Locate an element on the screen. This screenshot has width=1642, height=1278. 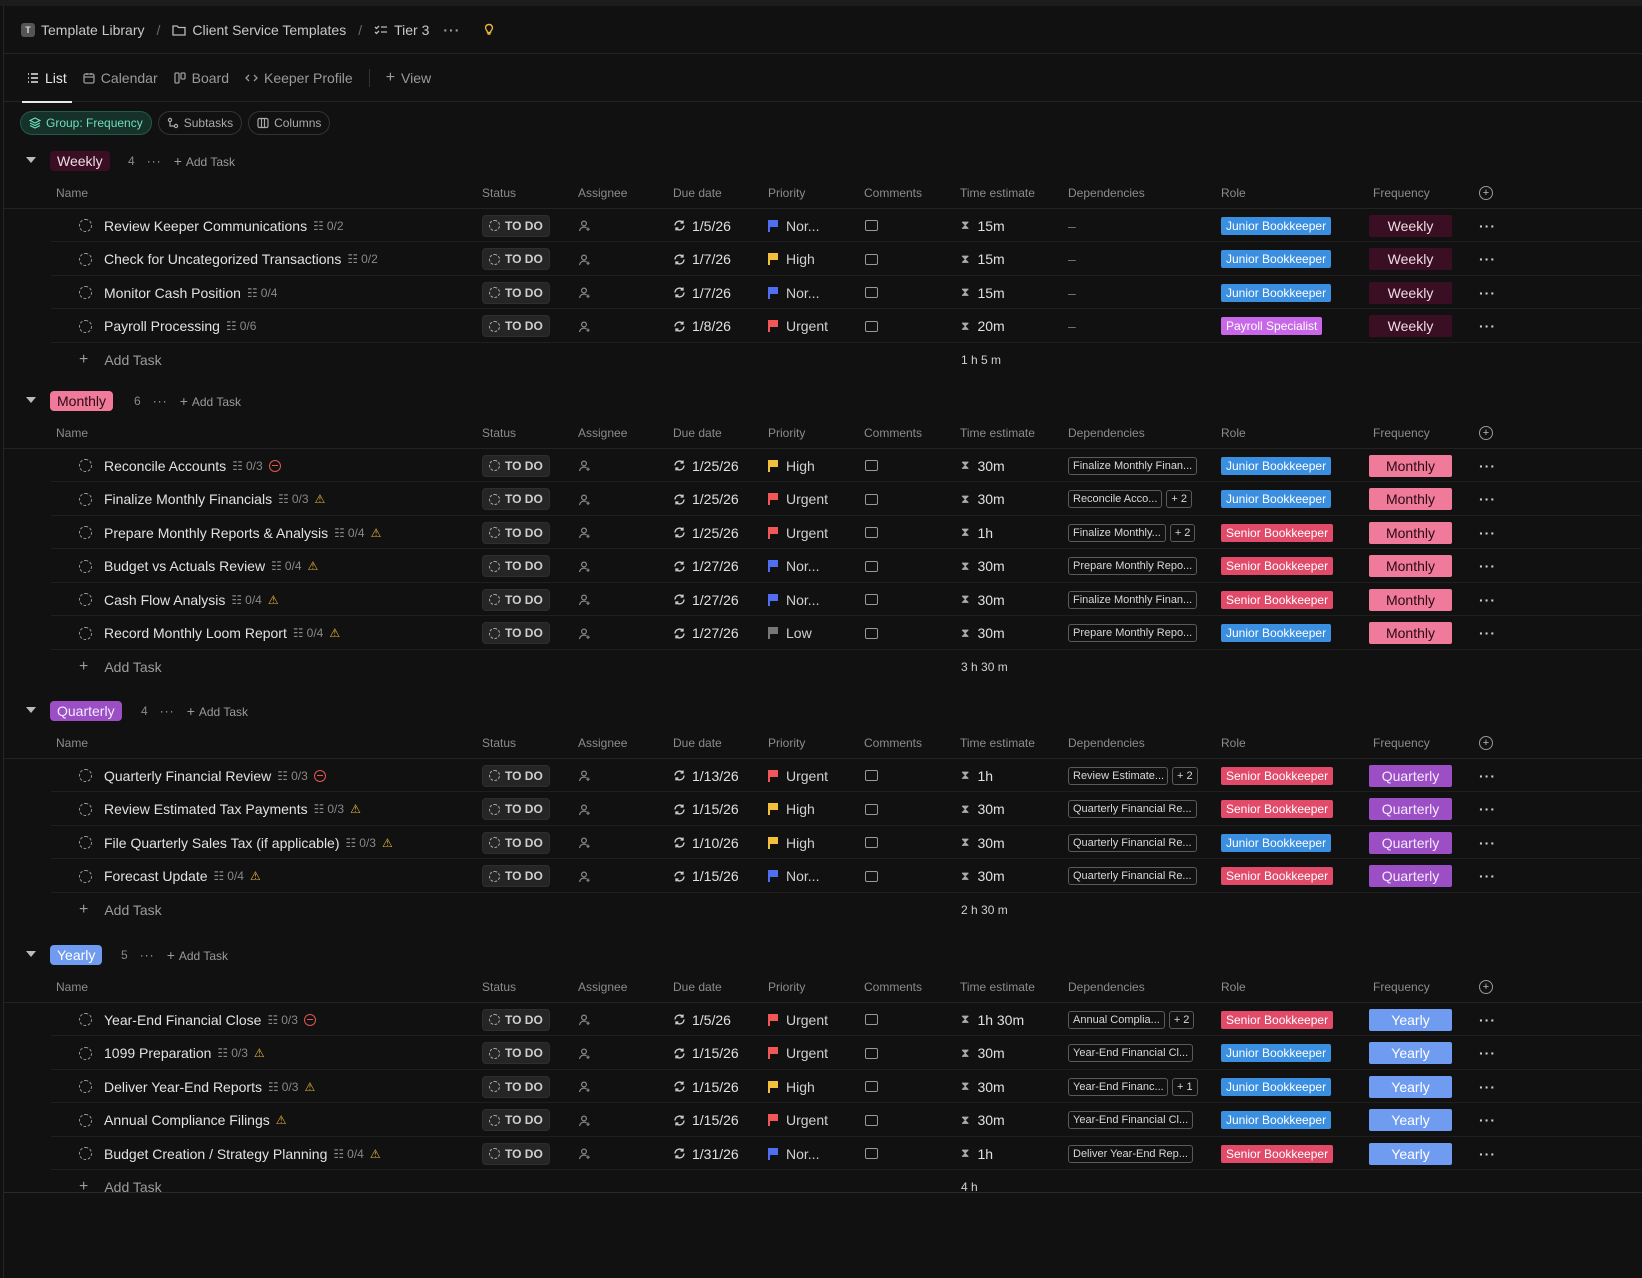
time-estimate-cell: ⧗ 30m is located at coordinates (983, 876).